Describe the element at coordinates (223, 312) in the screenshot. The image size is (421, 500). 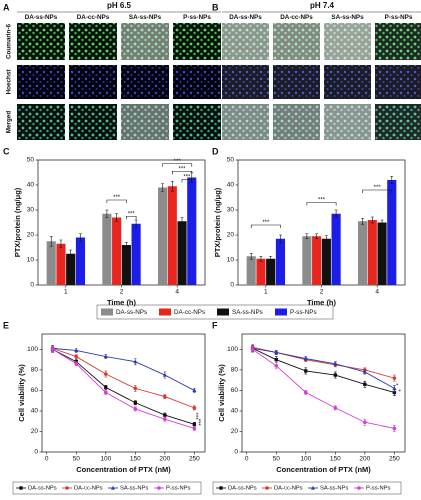
I see `legend-swatch` at that location.